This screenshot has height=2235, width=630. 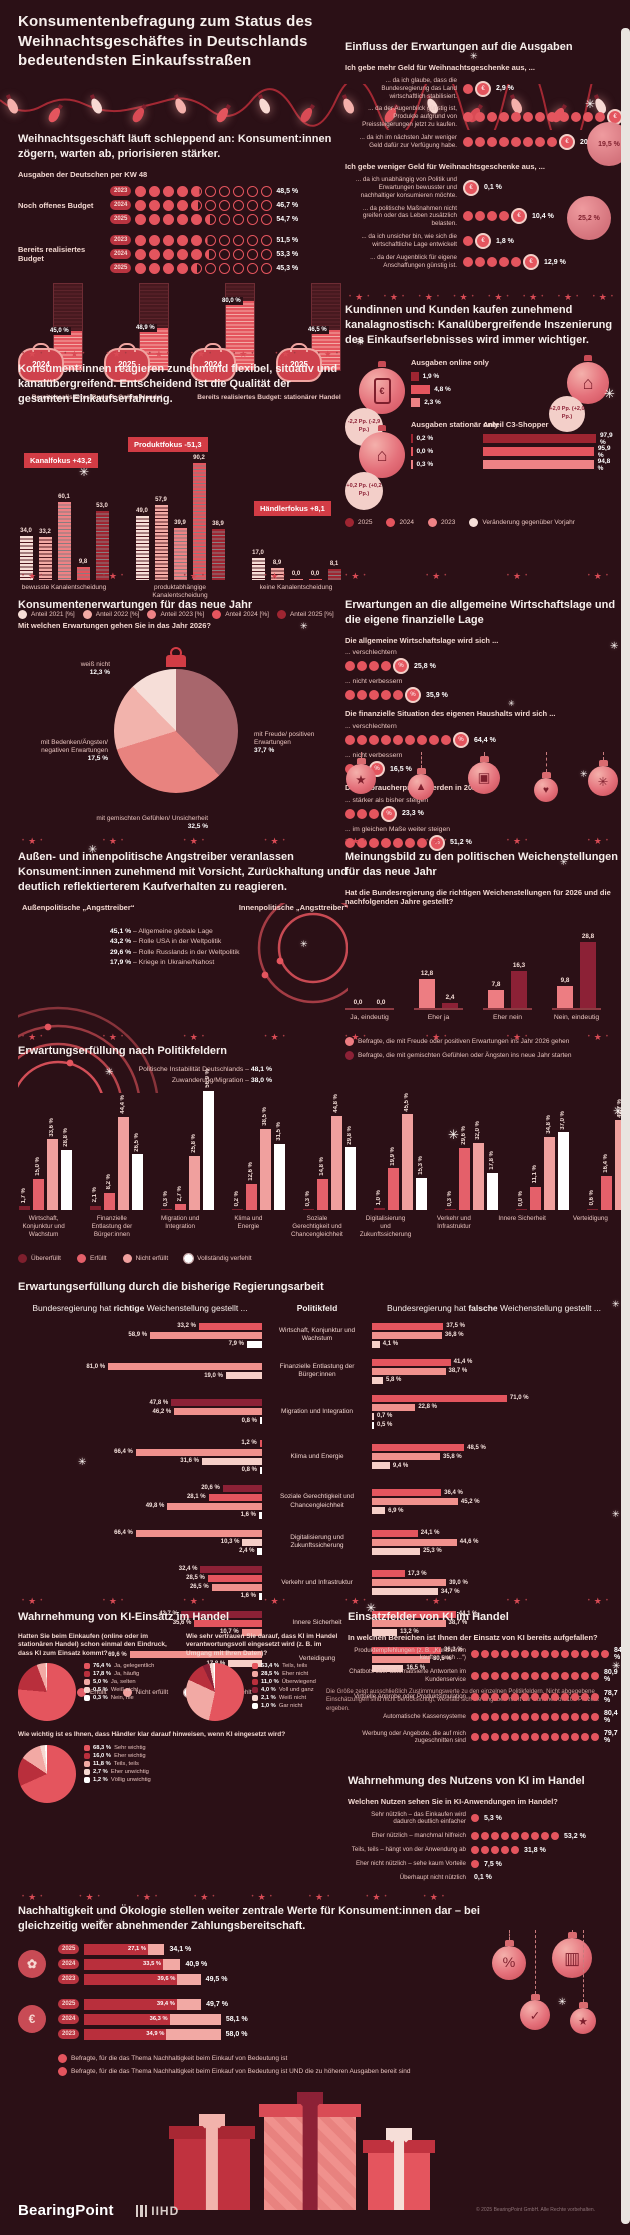 What do you see at coordinates (334, 564) in the screenshot?
I see `value-label: 8,1` at bounding box center [334, 564].